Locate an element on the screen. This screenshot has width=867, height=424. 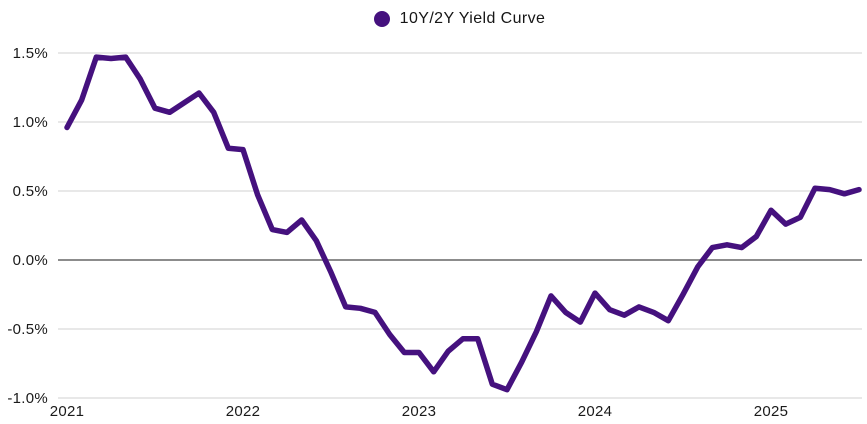
y-tick-label: 1.0% is located at coordinates (30, 122).